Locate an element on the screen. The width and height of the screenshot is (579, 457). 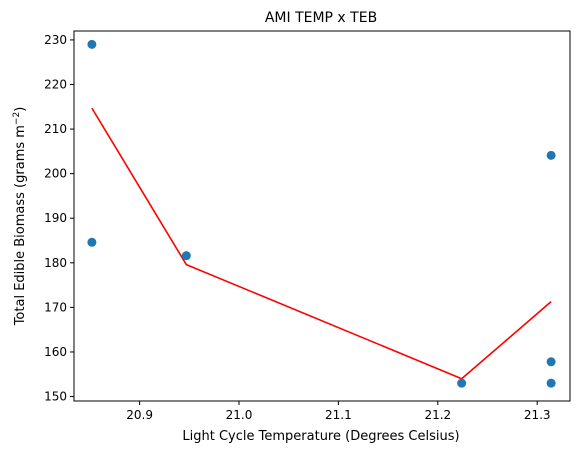
y-axis-label-superscript: −2 is located at coordinates (17, 118).